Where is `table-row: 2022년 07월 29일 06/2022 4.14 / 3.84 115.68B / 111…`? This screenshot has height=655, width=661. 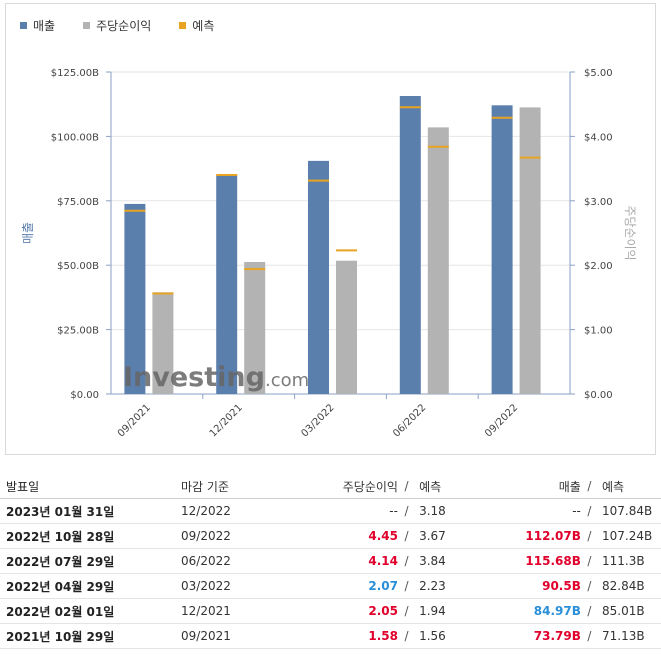 table-row: 2022년 07월 29일 06/2022 4.14 / 3.84 115.68B / 111… is located at coordinates (330, 561).